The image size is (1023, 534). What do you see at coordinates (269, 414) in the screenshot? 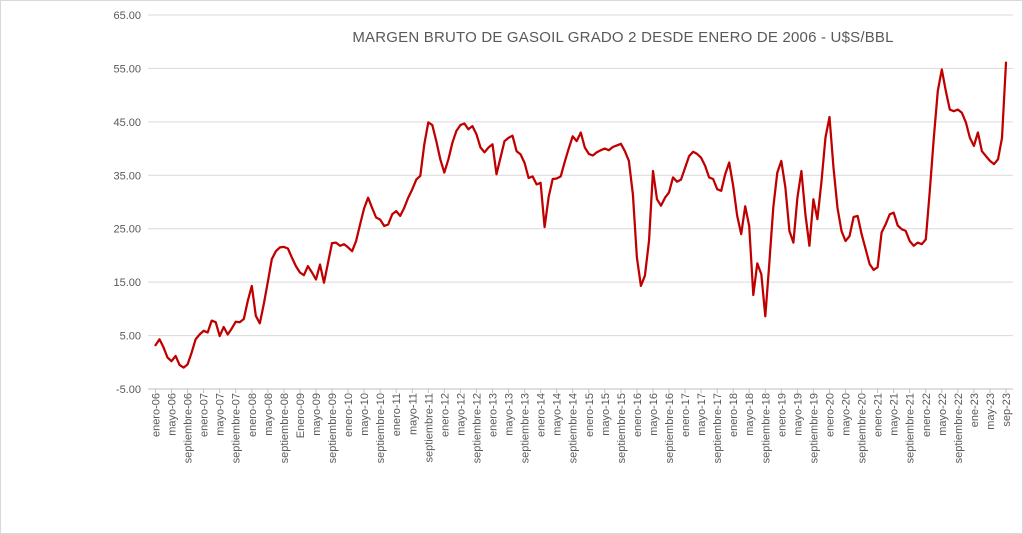
I see `x-axis-tick-label: mayo-08` at bounding box center [269, 414].